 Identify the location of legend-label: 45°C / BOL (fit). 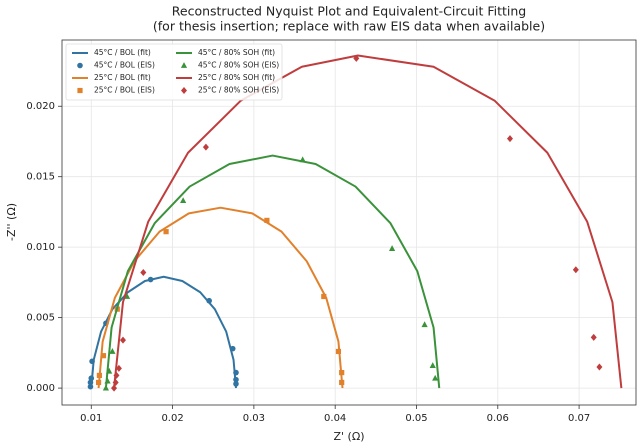
(122, 52).